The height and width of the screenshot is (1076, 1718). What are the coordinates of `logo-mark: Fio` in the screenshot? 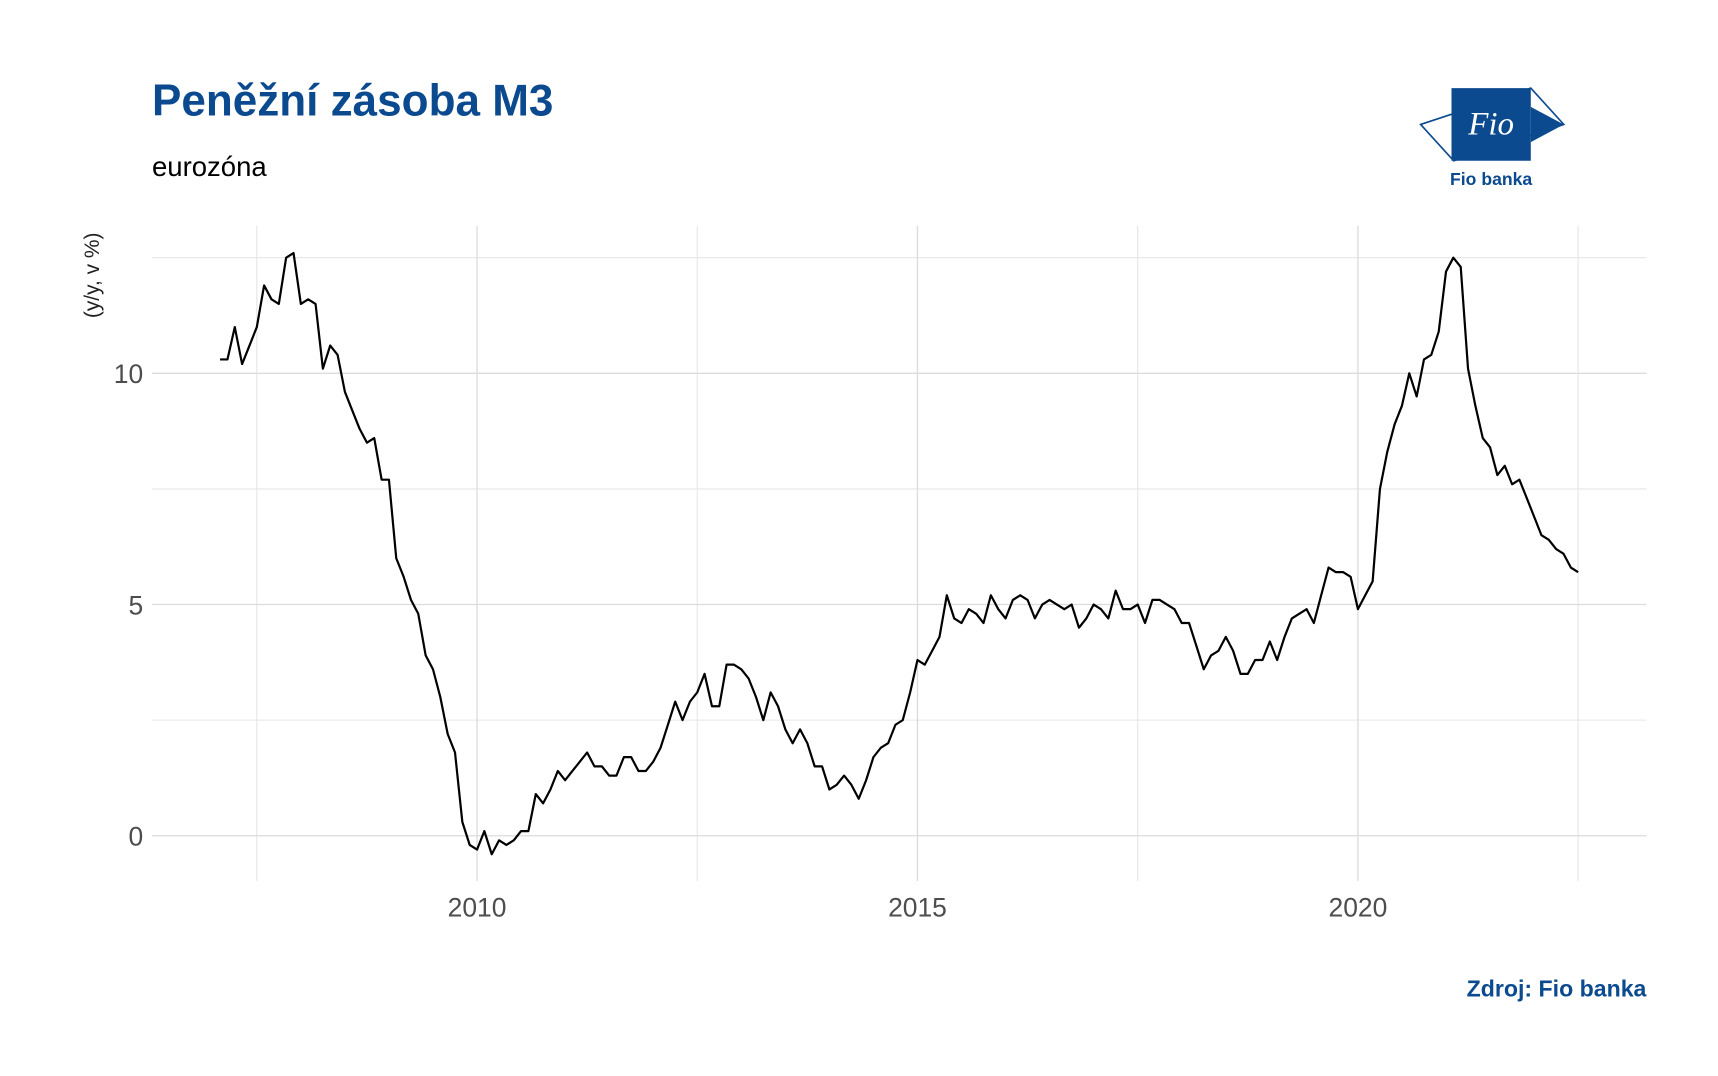 It's located at (1490, 124).